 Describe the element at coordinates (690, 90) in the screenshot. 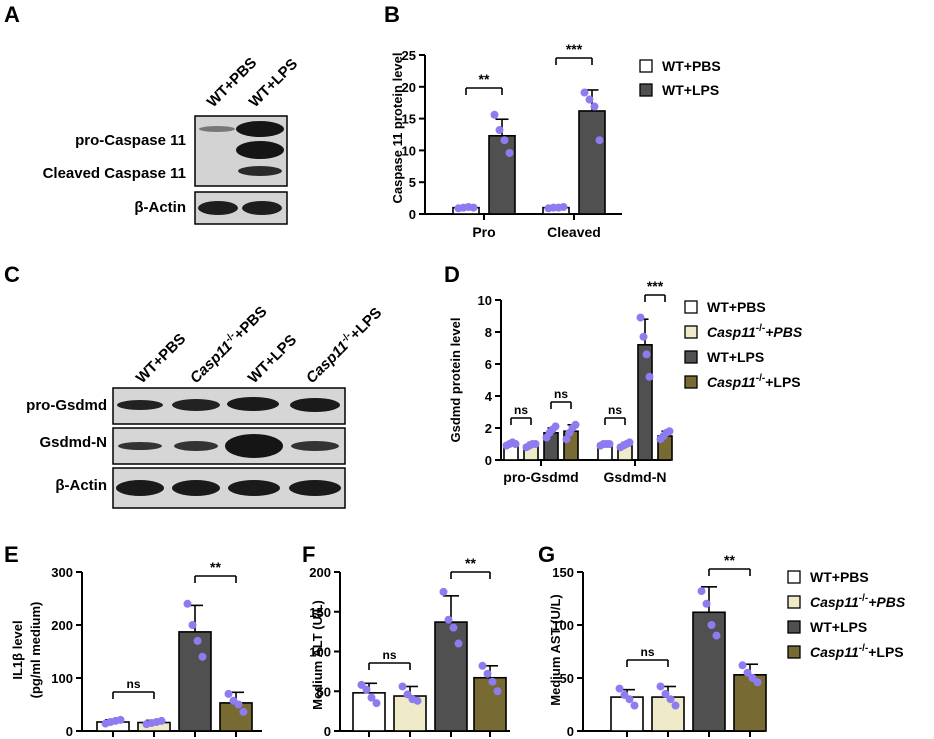

I see `legend-label: WT+LPS` at that location.